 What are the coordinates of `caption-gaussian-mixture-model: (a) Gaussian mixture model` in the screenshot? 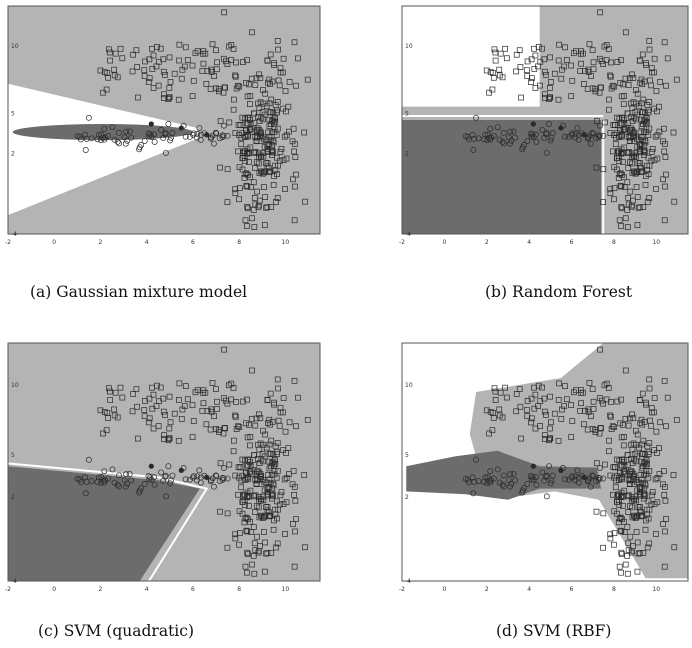 It's located at (138, 292).